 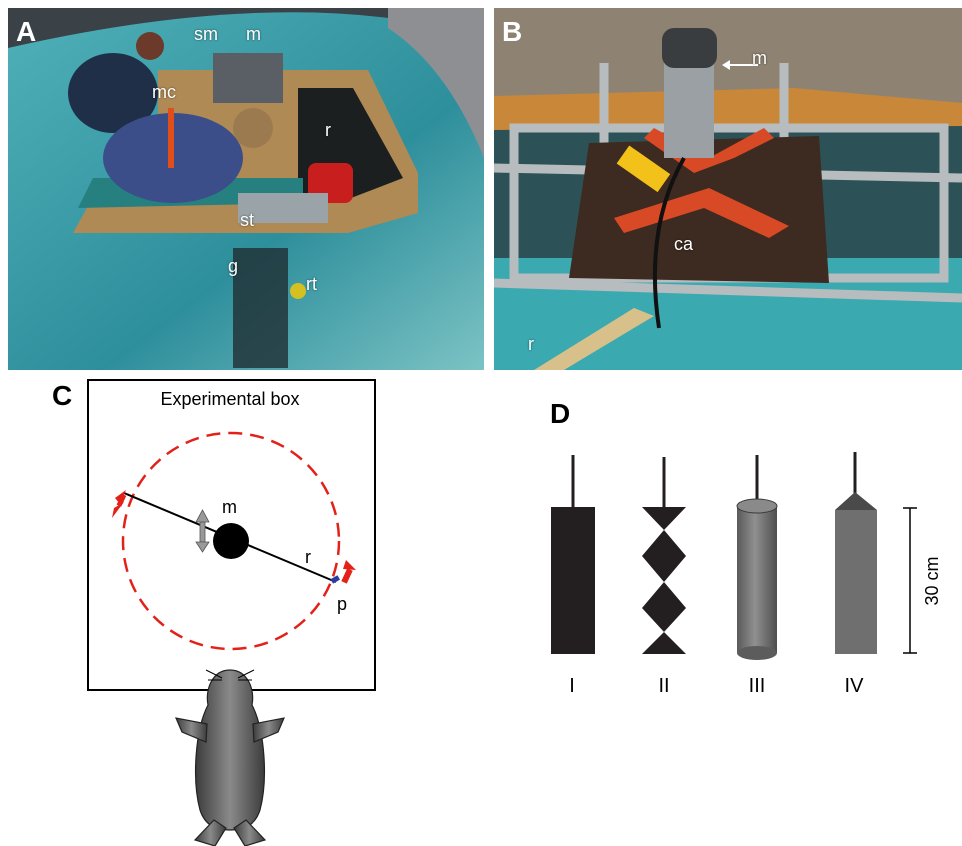 I want to click on scale-bar, so click(x=910, y=580).